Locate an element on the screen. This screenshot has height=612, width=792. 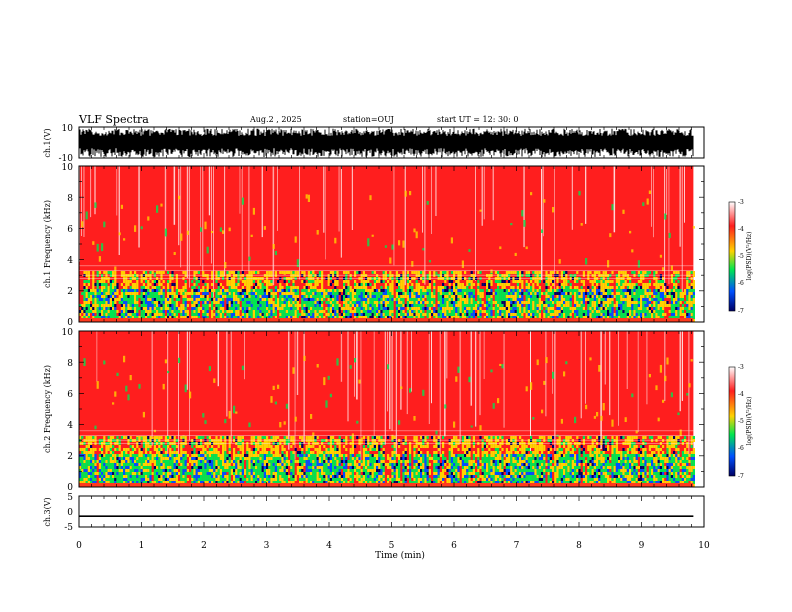
ch3-wave-ytick-0: 0 is located at coordinates (70, 513).